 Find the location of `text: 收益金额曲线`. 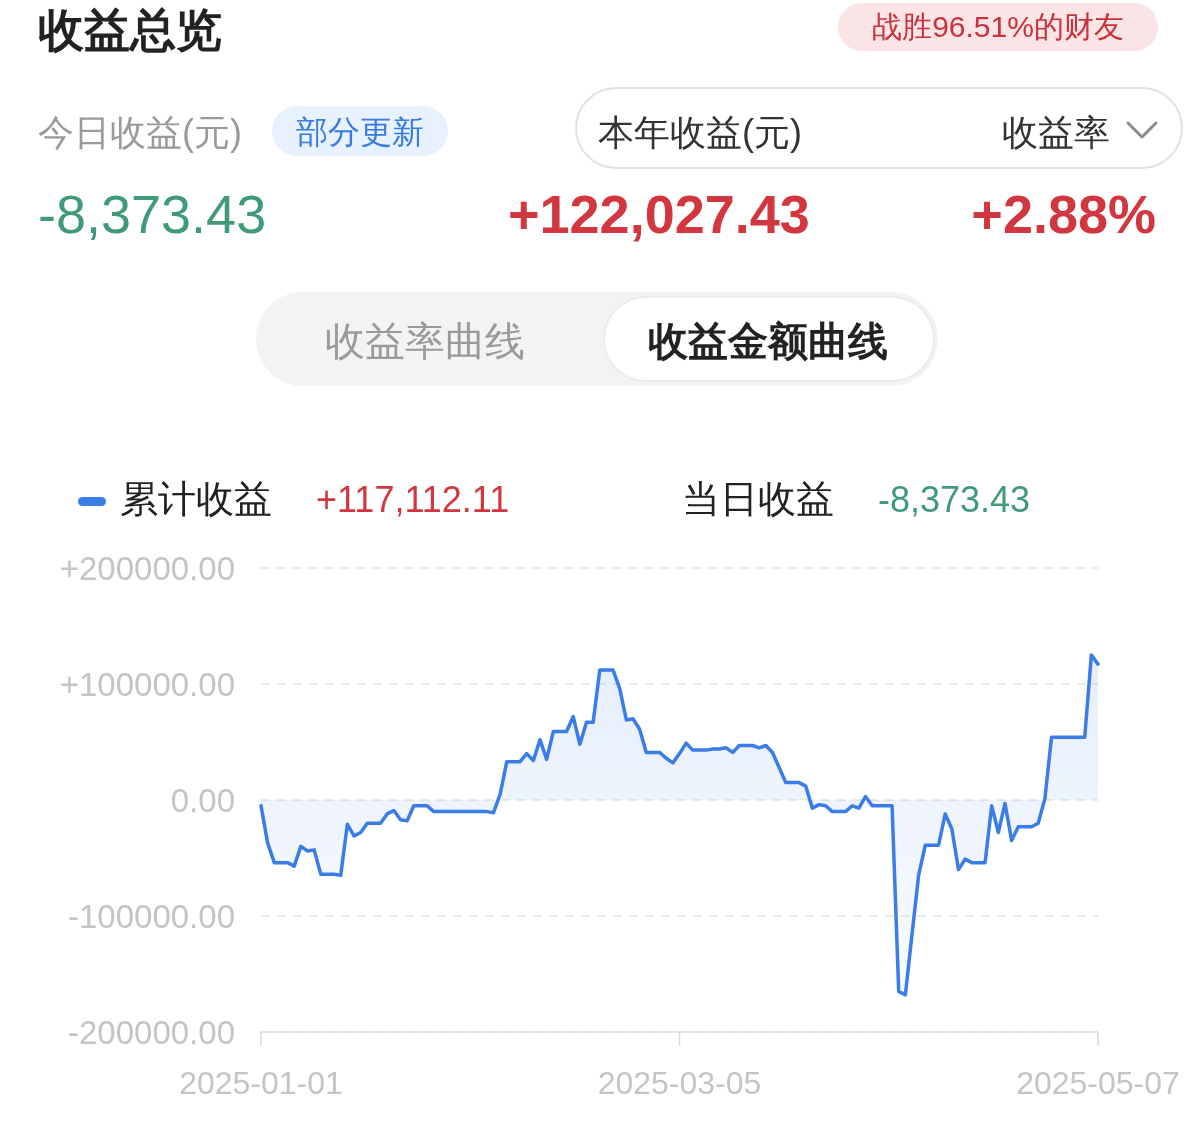

text: 收益金额曲线 is located at coordinates (768, 341).